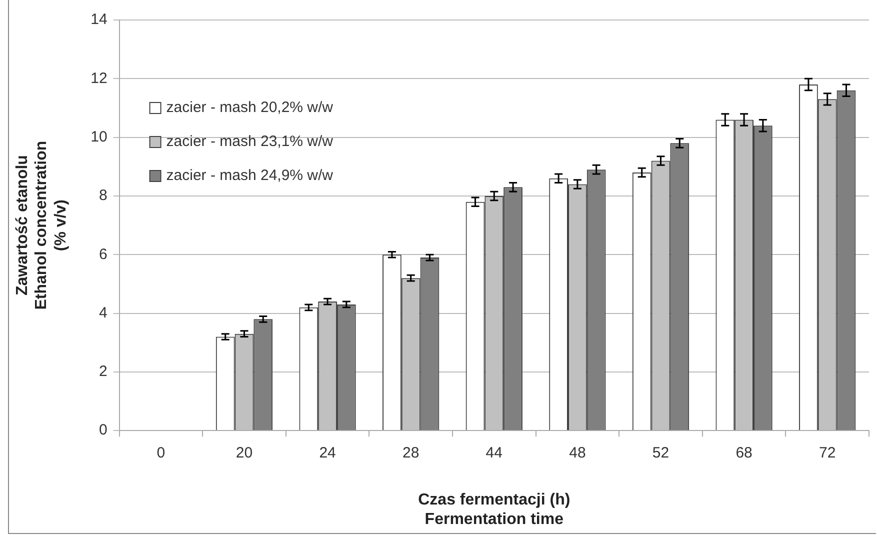 The height and width of the screenshot is (535, 877). I want to click on y-tick-label: 12, so click(99, 78).